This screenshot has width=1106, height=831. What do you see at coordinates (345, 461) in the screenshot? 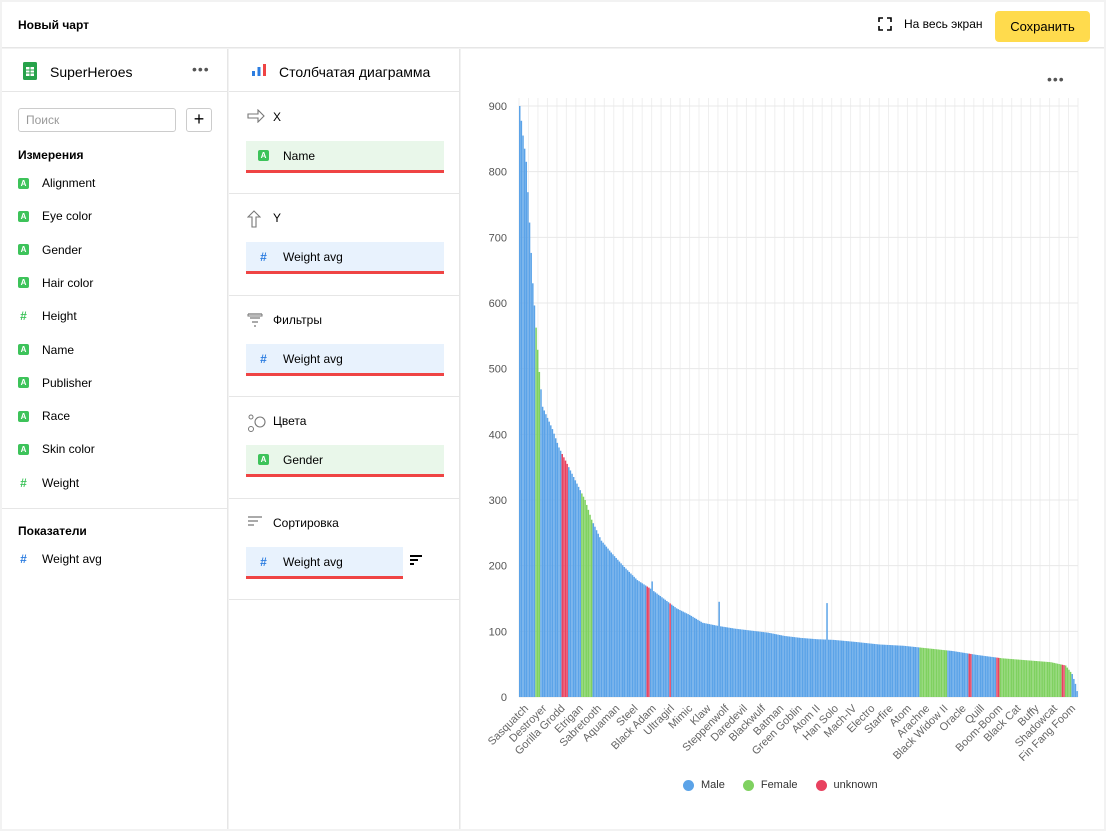
I see `field-pill: A Gender` at bounding box center [345, 461].